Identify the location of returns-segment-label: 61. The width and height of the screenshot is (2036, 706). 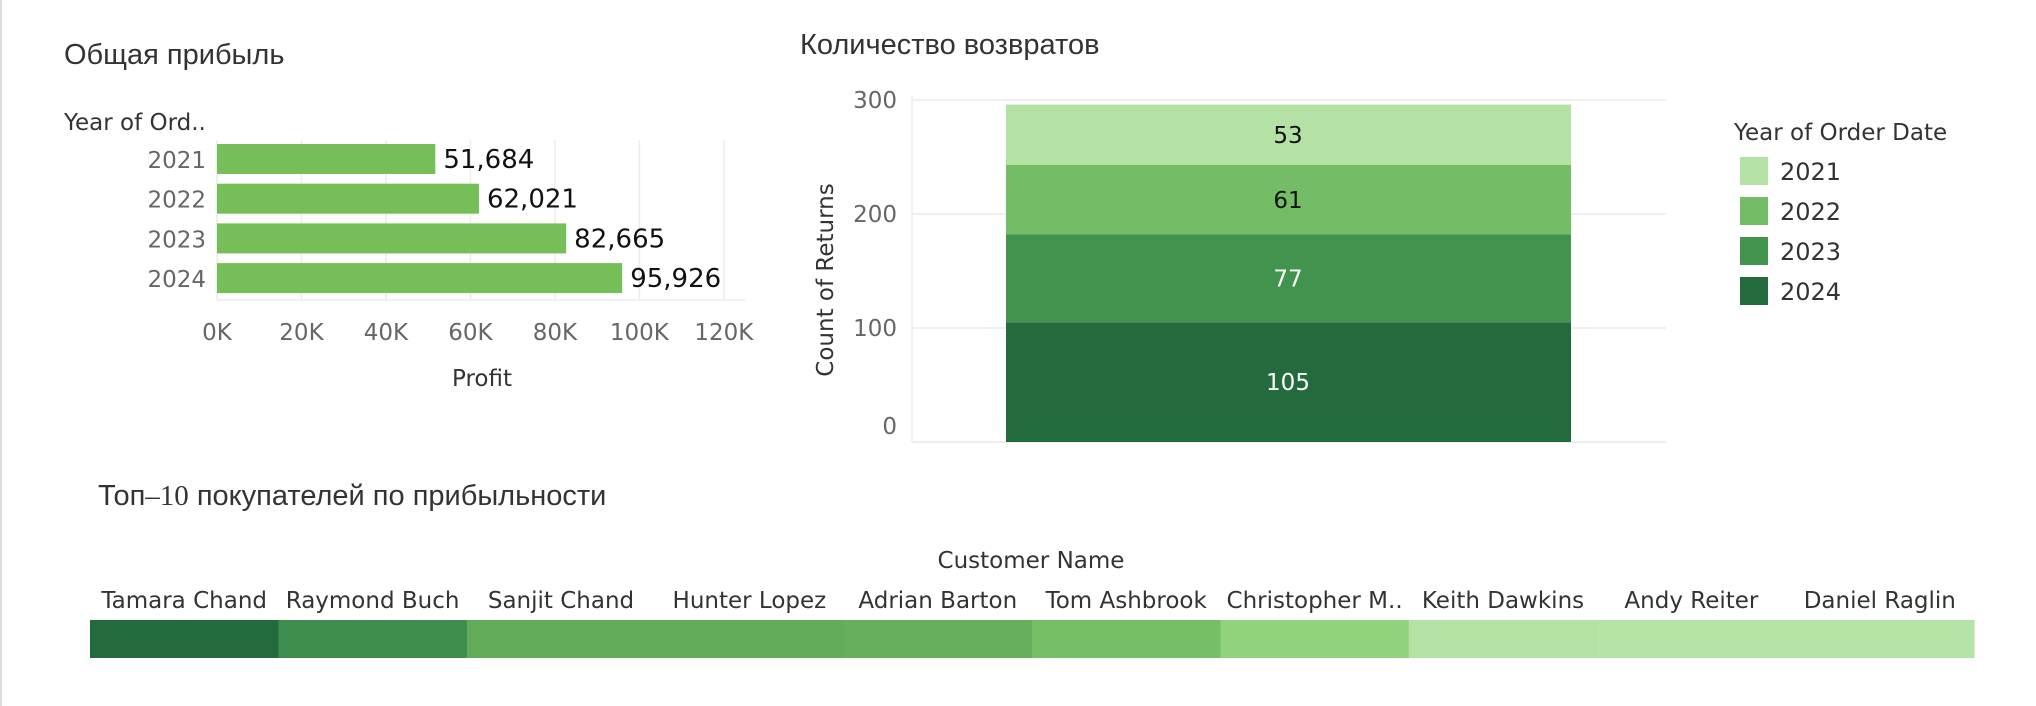
(1287, 201).